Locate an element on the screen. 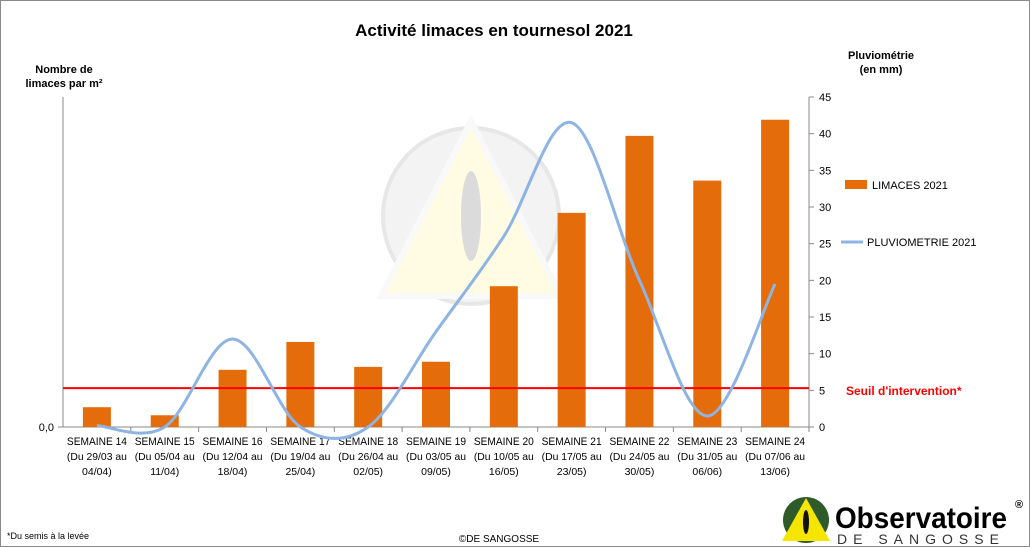 This screenshot has width=1030, height=547. left-tick-label: 0,0 is located at coordinates (46, 428).